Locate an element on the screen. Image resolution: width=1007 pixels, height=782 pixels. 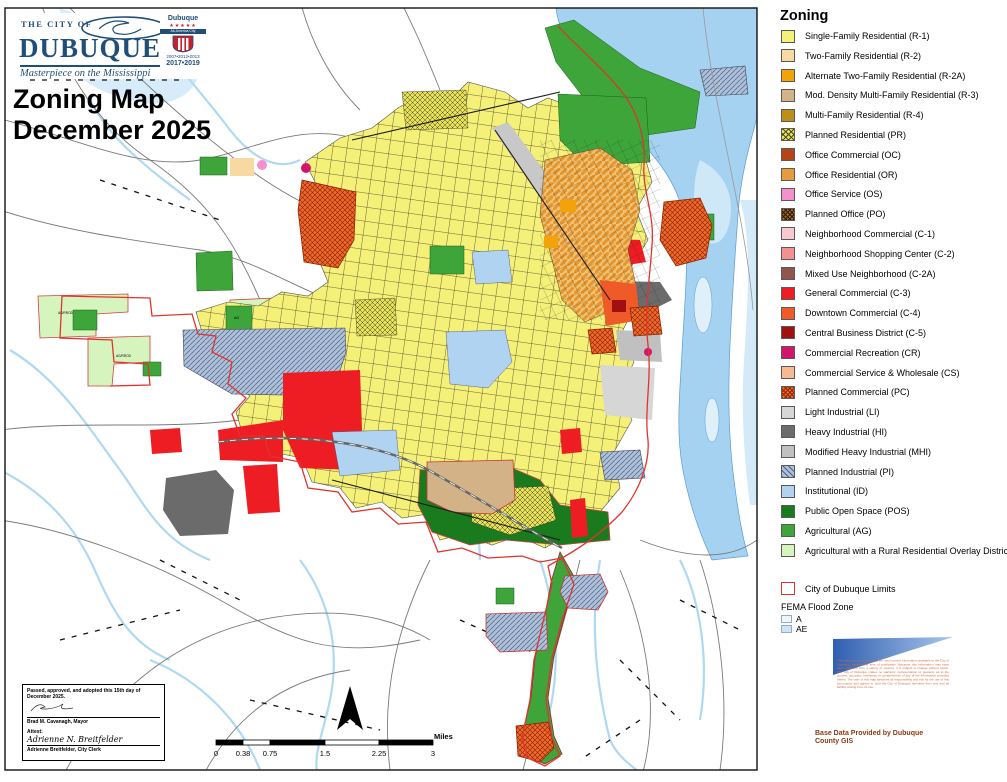
legend-label: General Commercial (C-3) is located at coordinates (858, 293).